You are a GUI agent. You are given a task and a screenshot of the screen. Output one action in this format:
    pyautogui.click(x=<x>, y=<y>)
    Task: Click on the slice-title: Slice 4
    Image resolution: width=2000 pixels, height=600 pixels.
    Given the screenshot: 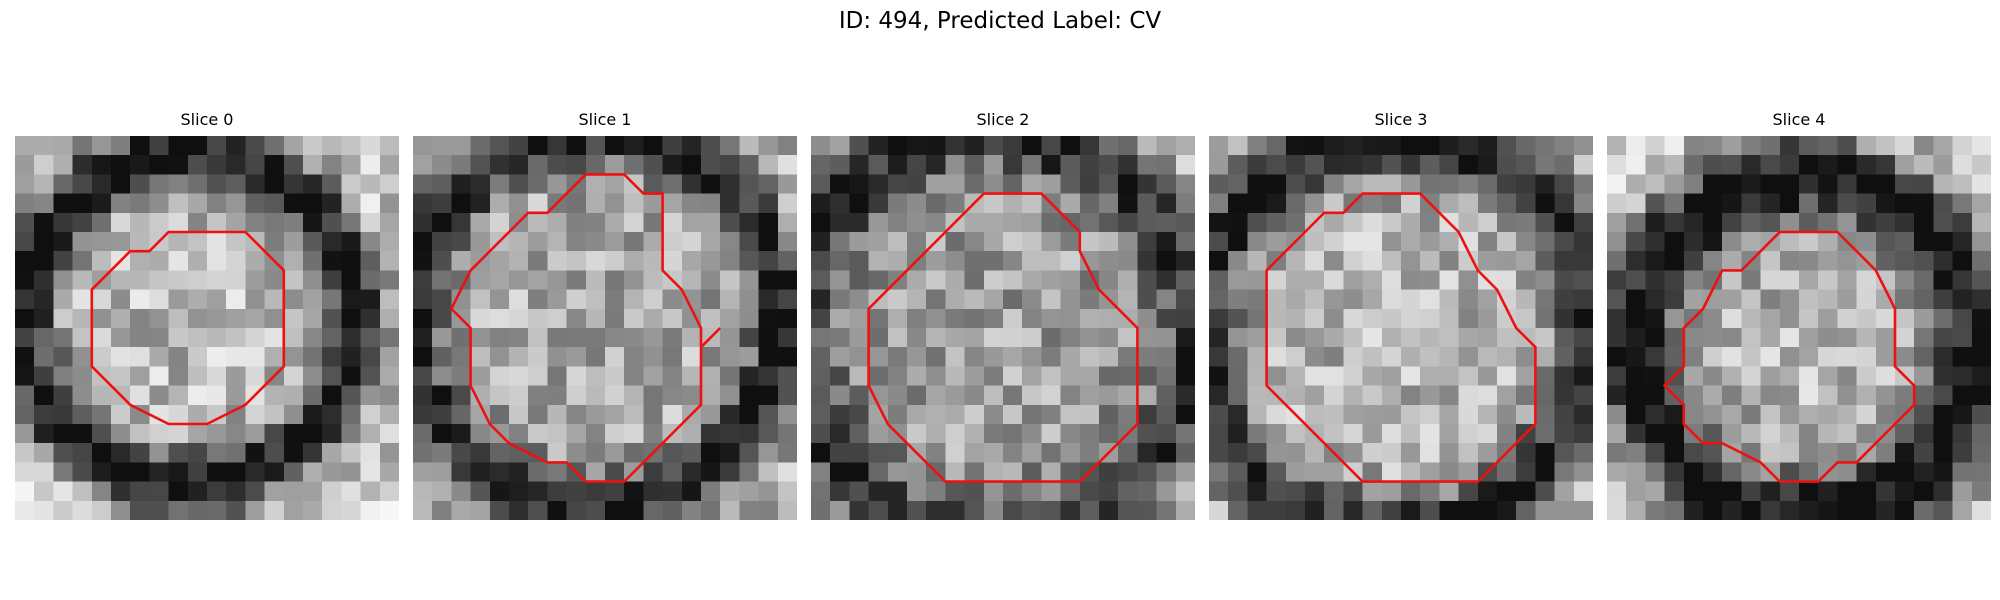 What is the action you would take?
    pyautogui.click(x=1799, y=119)
    